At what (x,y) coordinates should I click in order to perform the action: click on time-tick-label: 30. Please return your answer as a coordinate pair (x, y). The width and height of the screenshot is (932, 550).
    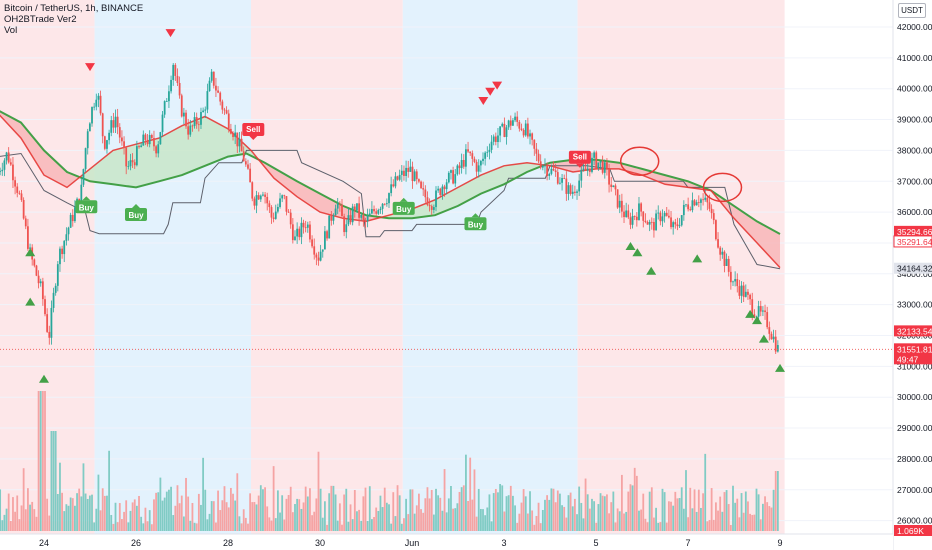
    Looking at the image, I should click on (320, 543).